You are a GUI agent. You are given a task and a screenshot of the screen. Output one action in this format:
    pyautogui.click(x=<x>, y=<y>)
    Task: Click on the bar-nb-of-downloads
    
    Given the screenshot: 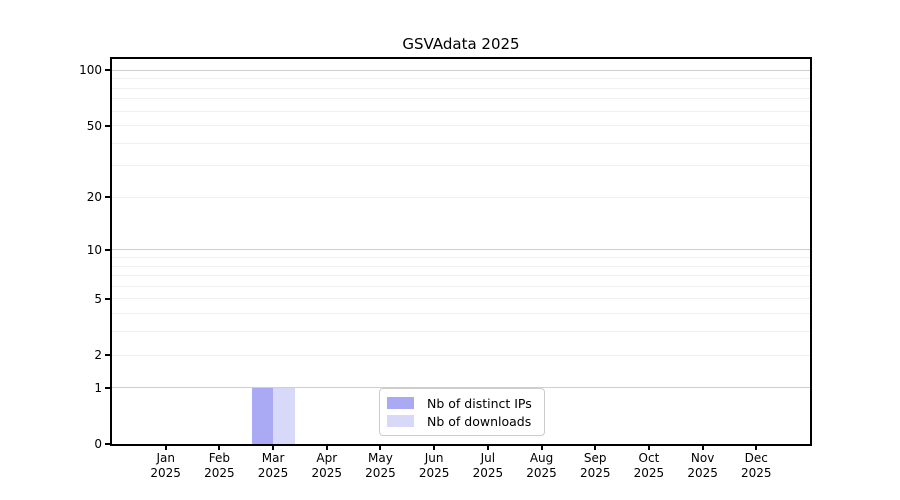 What is the action you would take?
    pyautogui.click(x=284, y=415)
    